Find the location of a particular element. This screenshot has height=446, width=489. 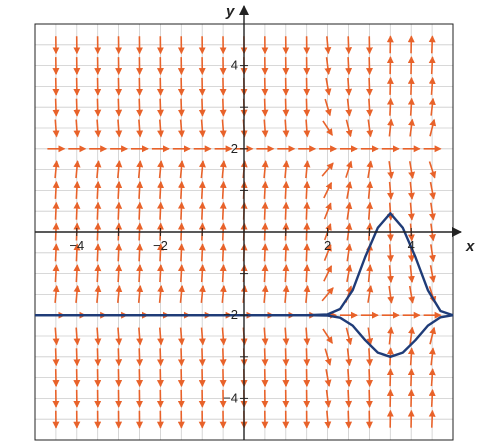

x-tick-label: −4 is located at coordinates (76, 245).